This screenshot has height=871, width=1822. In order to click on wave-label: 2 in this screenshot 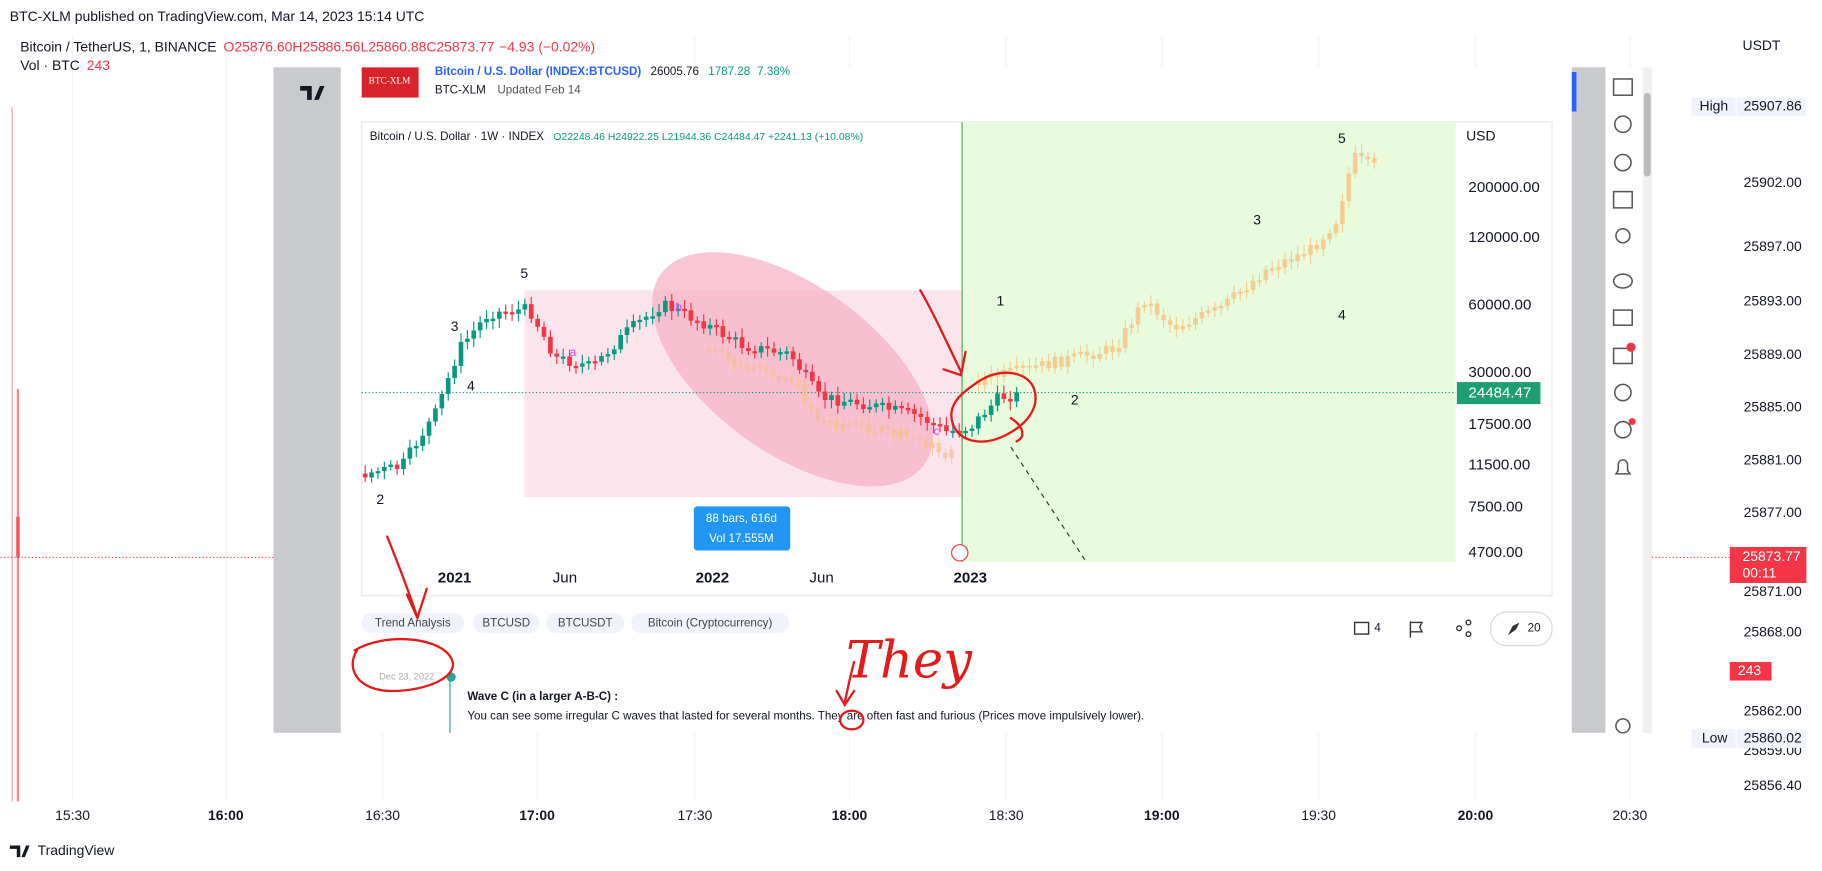, I will do `click(1075, 399)`.